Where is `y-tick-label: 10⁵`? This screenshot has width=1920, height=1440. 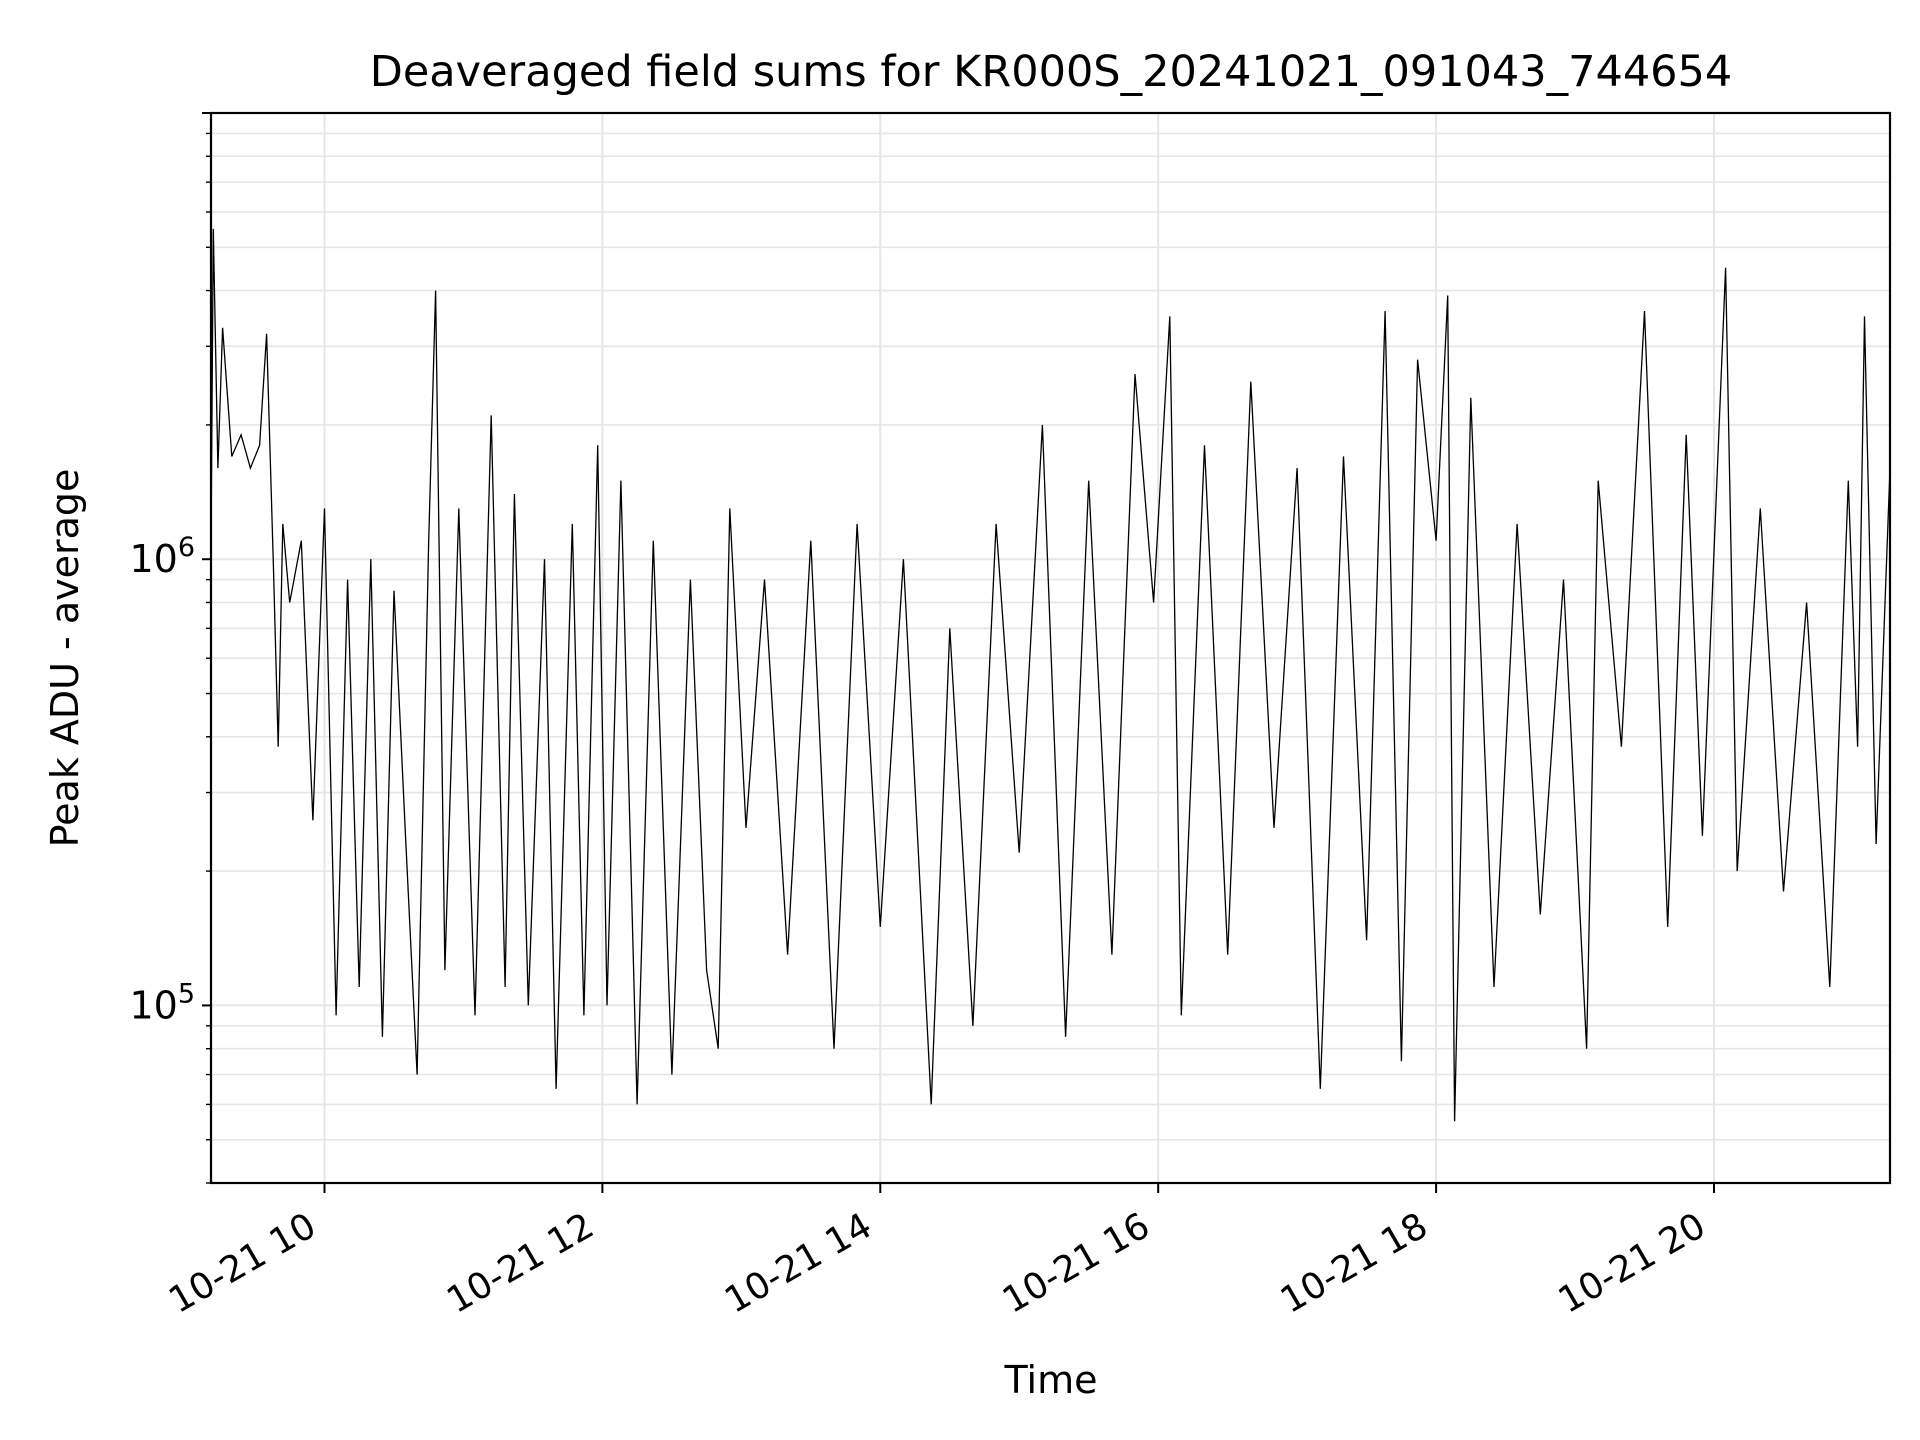
y-tick-label: 10⁵ is located at coordinates (162, 1002).